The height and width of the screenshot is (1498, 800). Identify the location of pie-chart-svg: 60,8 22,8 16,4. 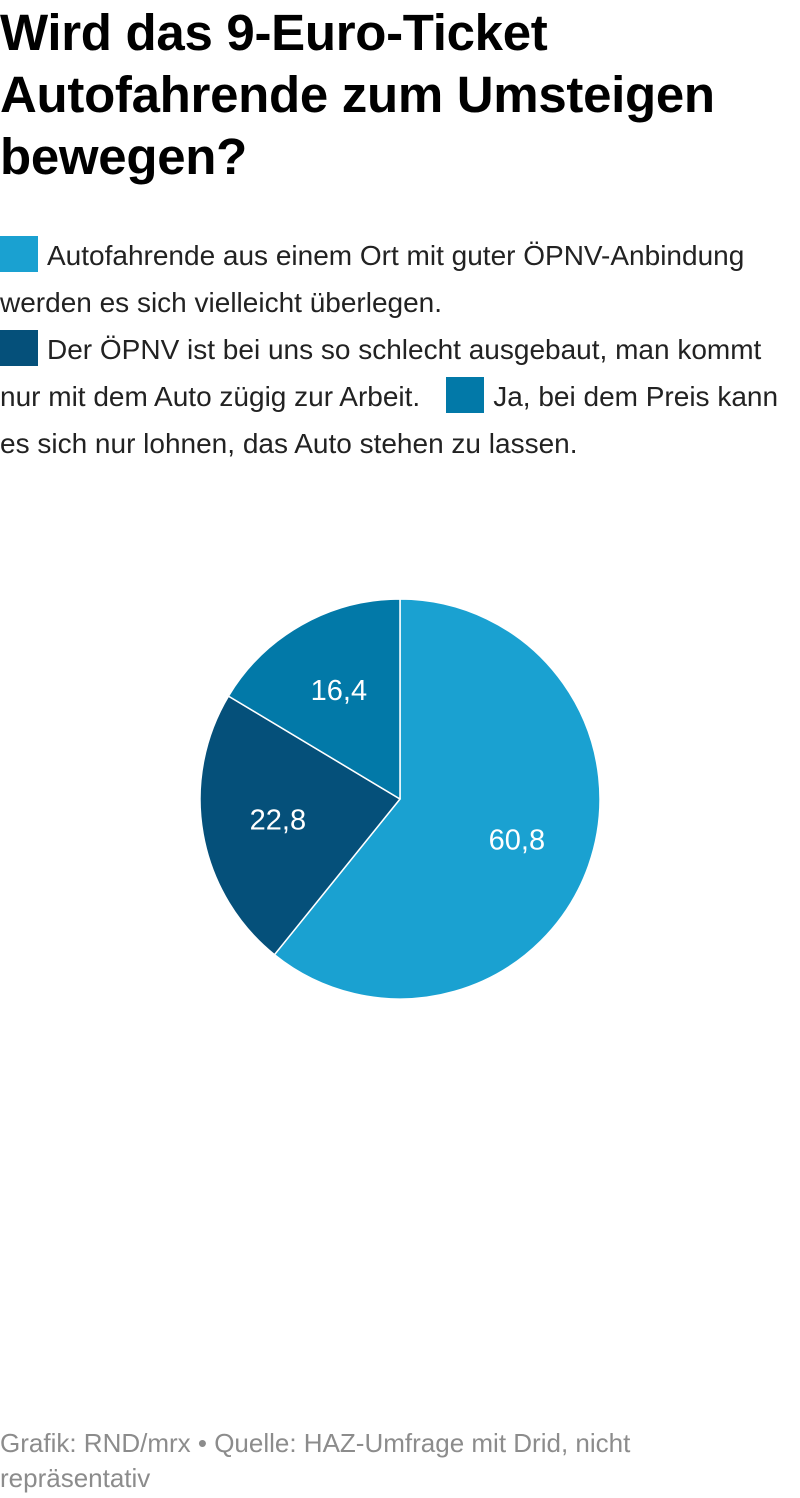
(400, 799).